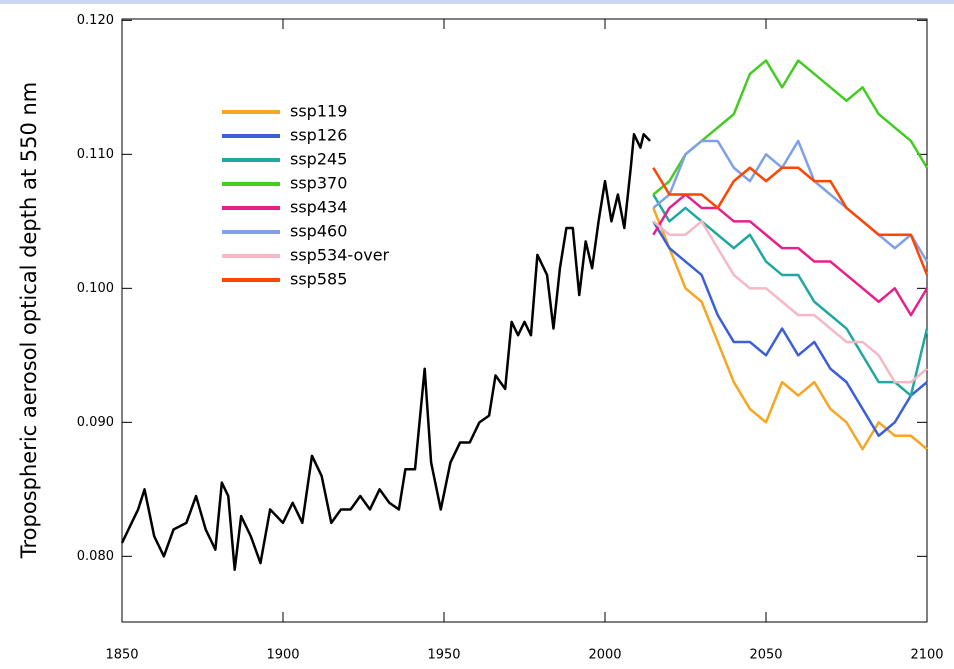 The height and width of the screenshot is (669, 954). I want to click on x-tick-label: 1950, so click(443, 655).